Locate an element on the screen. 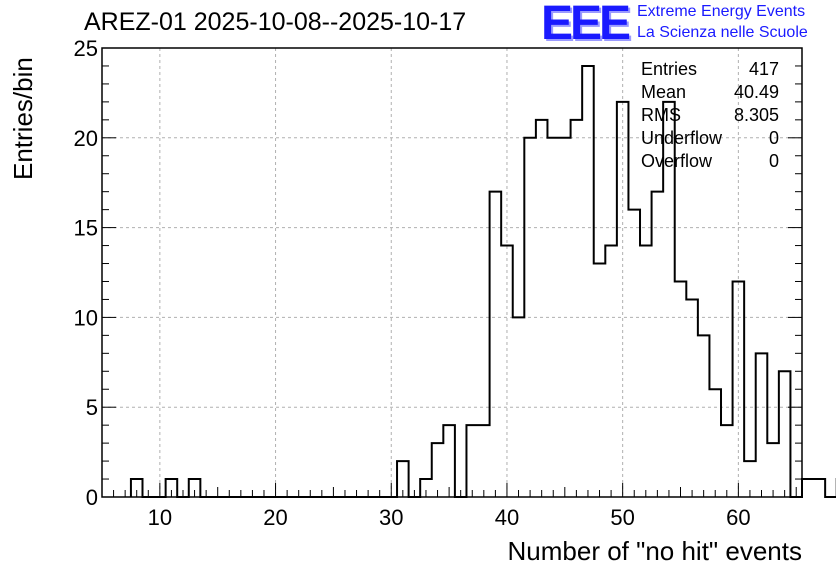 The width and height of the screenshot is (836, 572). stat-label: RMS is located at coordinates (661, 115).